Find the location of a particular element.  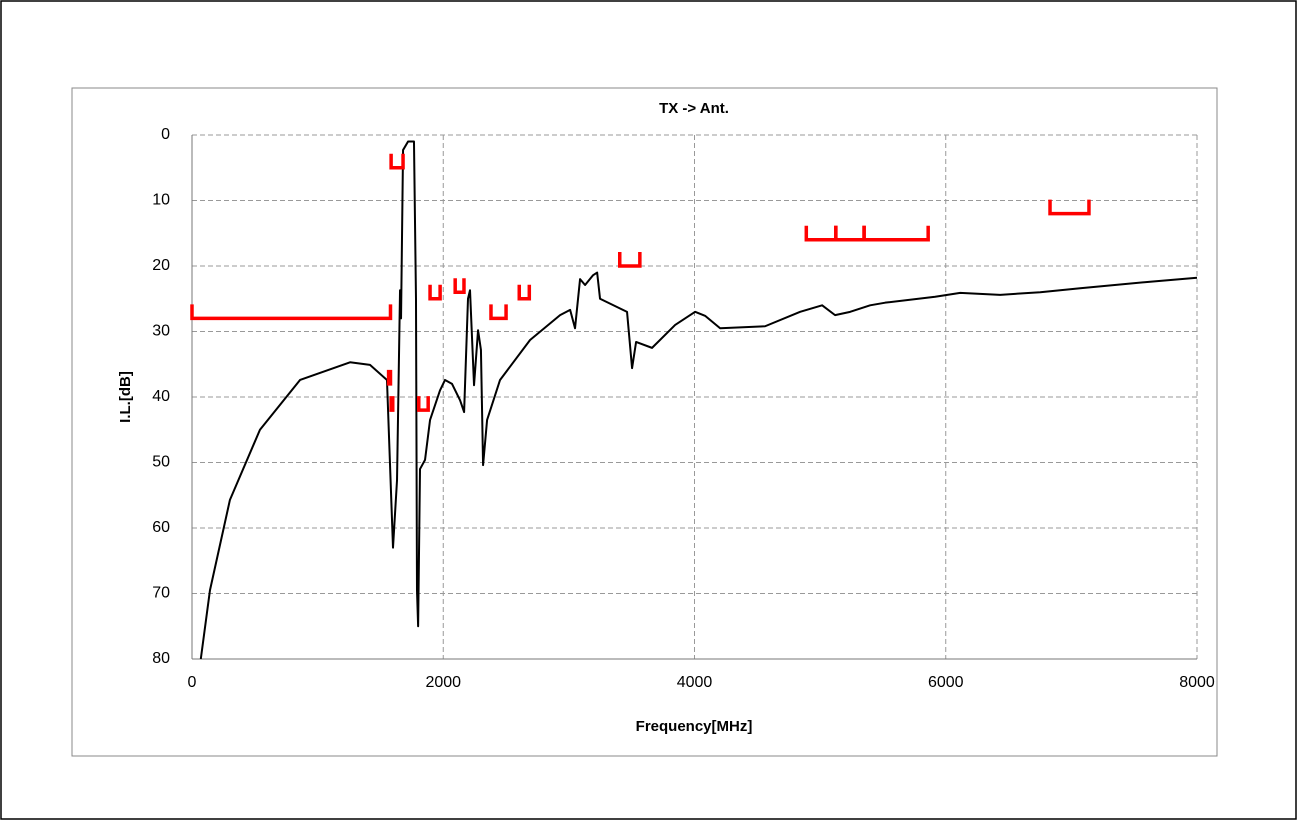

y-tick-label: 10 is located at coordinates (161, 200).